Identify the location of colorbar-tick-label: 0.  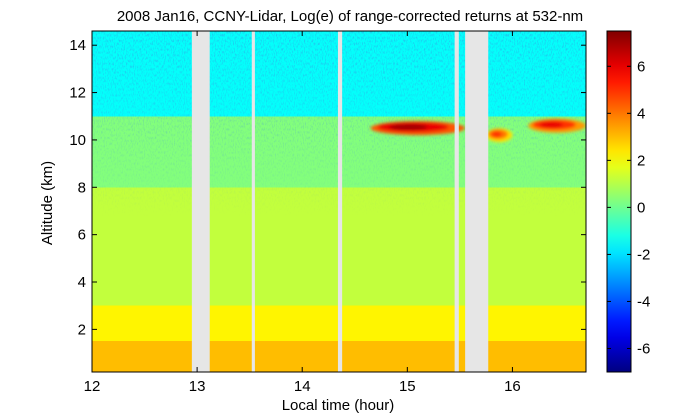
(641, 207).